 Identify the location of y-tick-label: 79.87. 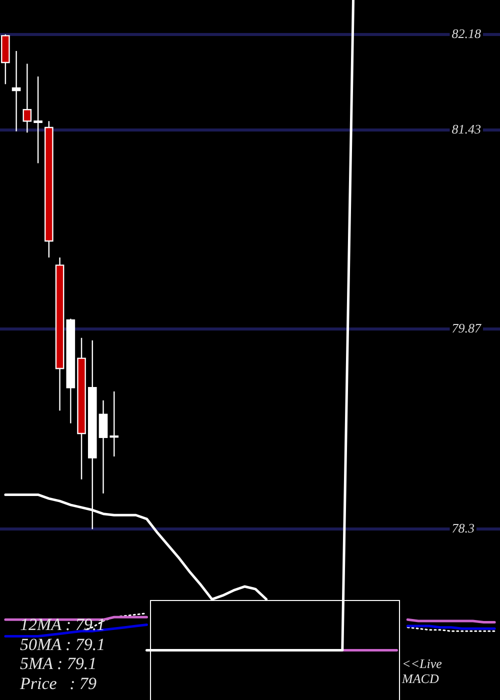
(467, 328).